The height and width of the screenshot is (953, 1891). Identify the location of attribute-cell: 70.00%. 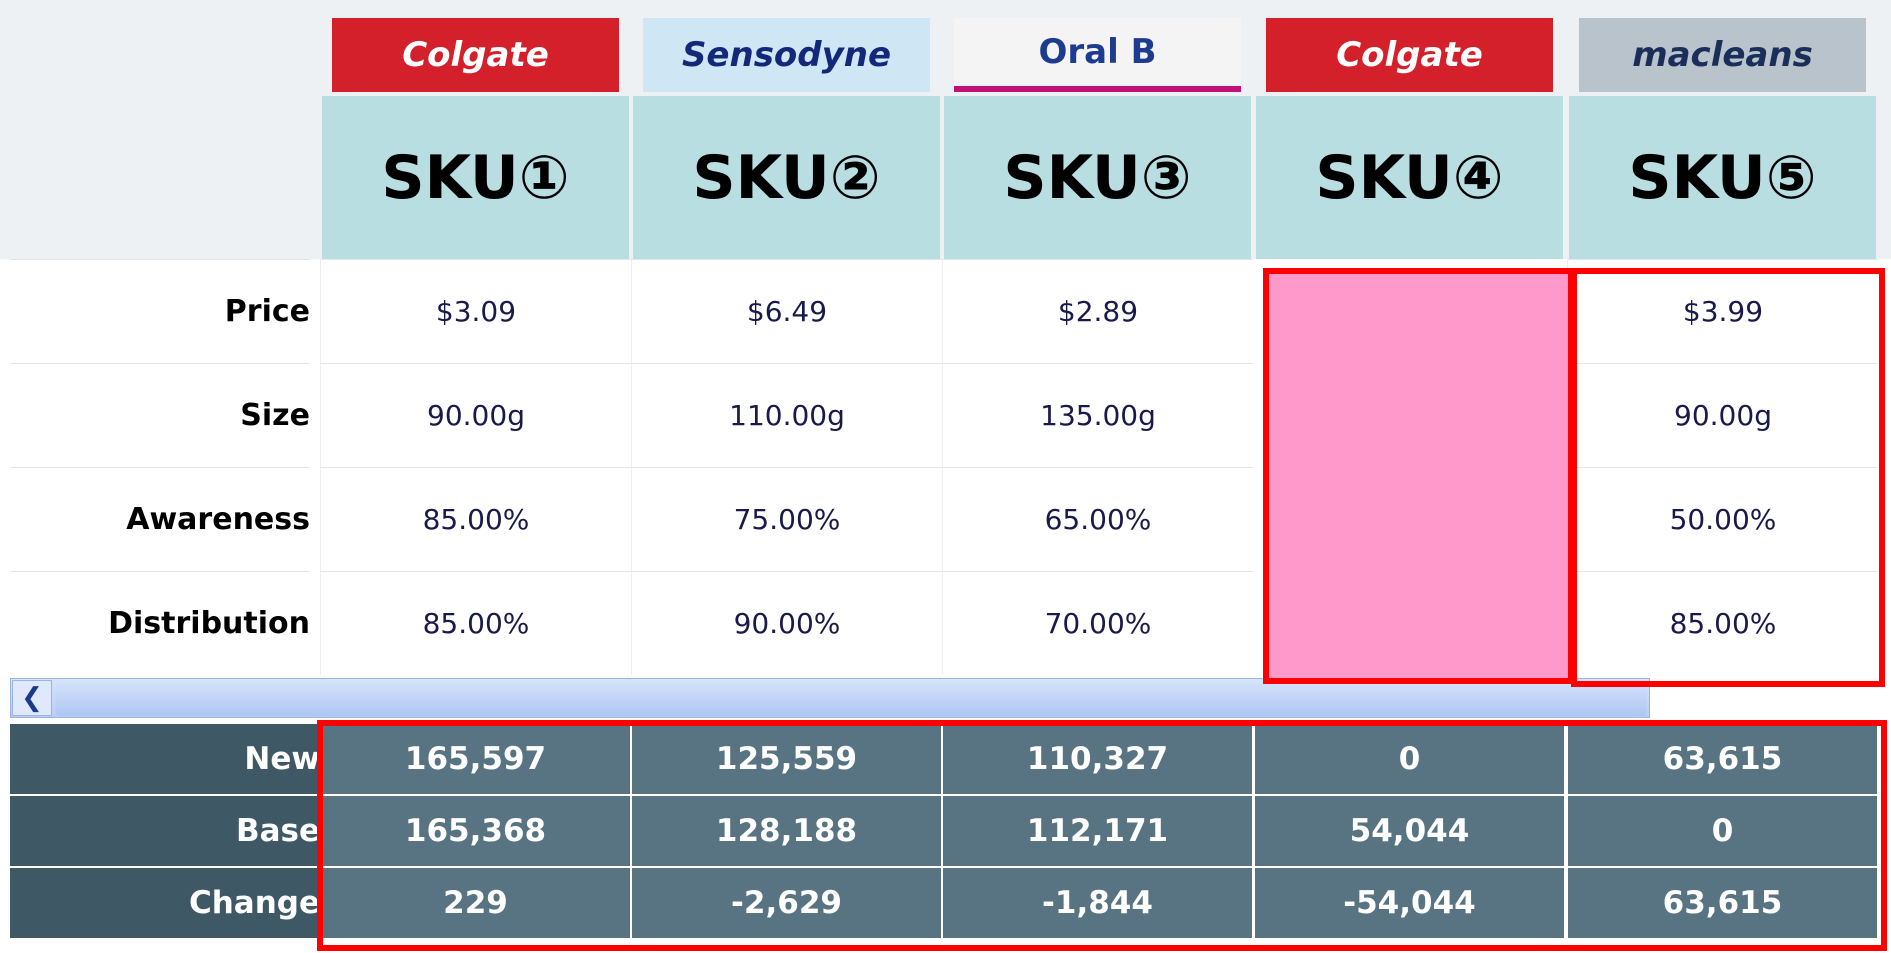
(1097, 623).